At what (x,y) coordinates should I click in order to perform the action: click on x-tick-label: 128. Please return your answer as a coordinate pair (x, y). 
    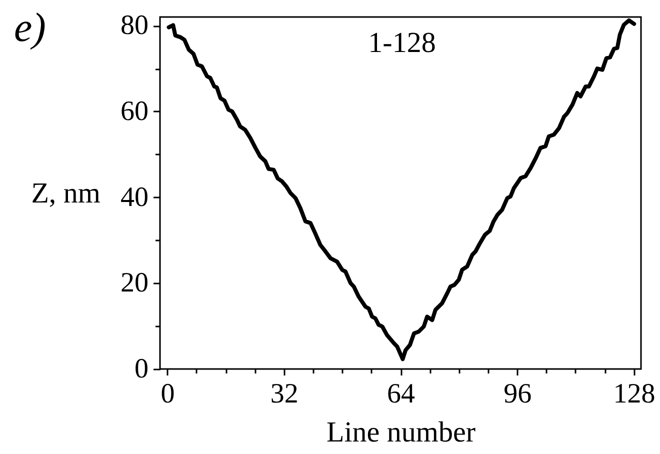
    Looking at the image, I should click on (634, 394).